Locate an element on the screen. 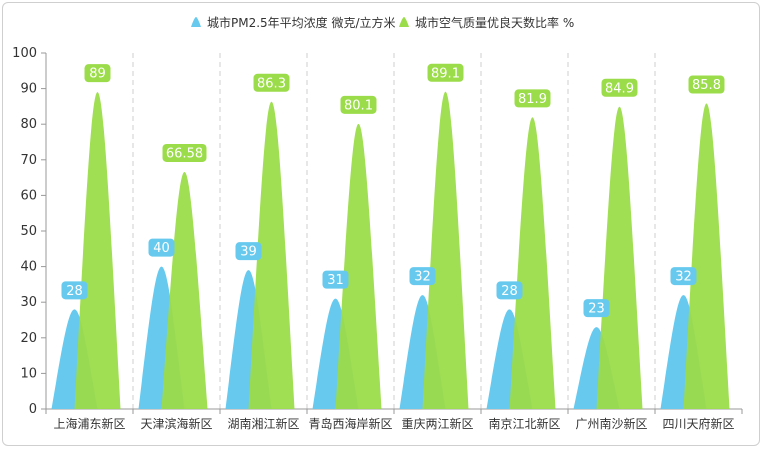 Image resolution: width=764 pixels, height=450 pixels. air-quality-data-label: 81.9 is located at coordinates (532, 99).